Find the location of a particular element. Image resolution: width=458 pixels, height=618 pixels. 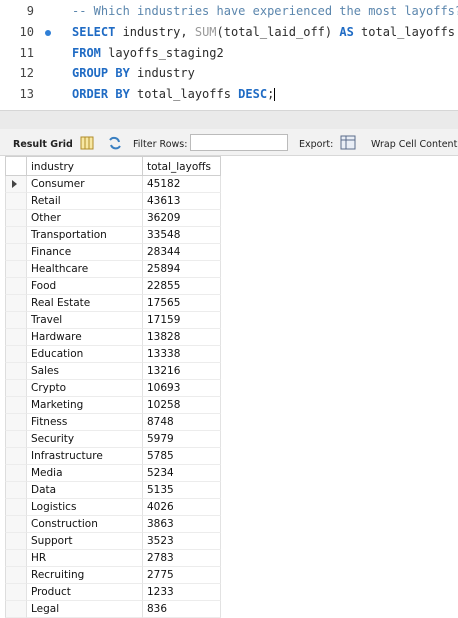

line-number: 13 is located at coordinates (26, 94).